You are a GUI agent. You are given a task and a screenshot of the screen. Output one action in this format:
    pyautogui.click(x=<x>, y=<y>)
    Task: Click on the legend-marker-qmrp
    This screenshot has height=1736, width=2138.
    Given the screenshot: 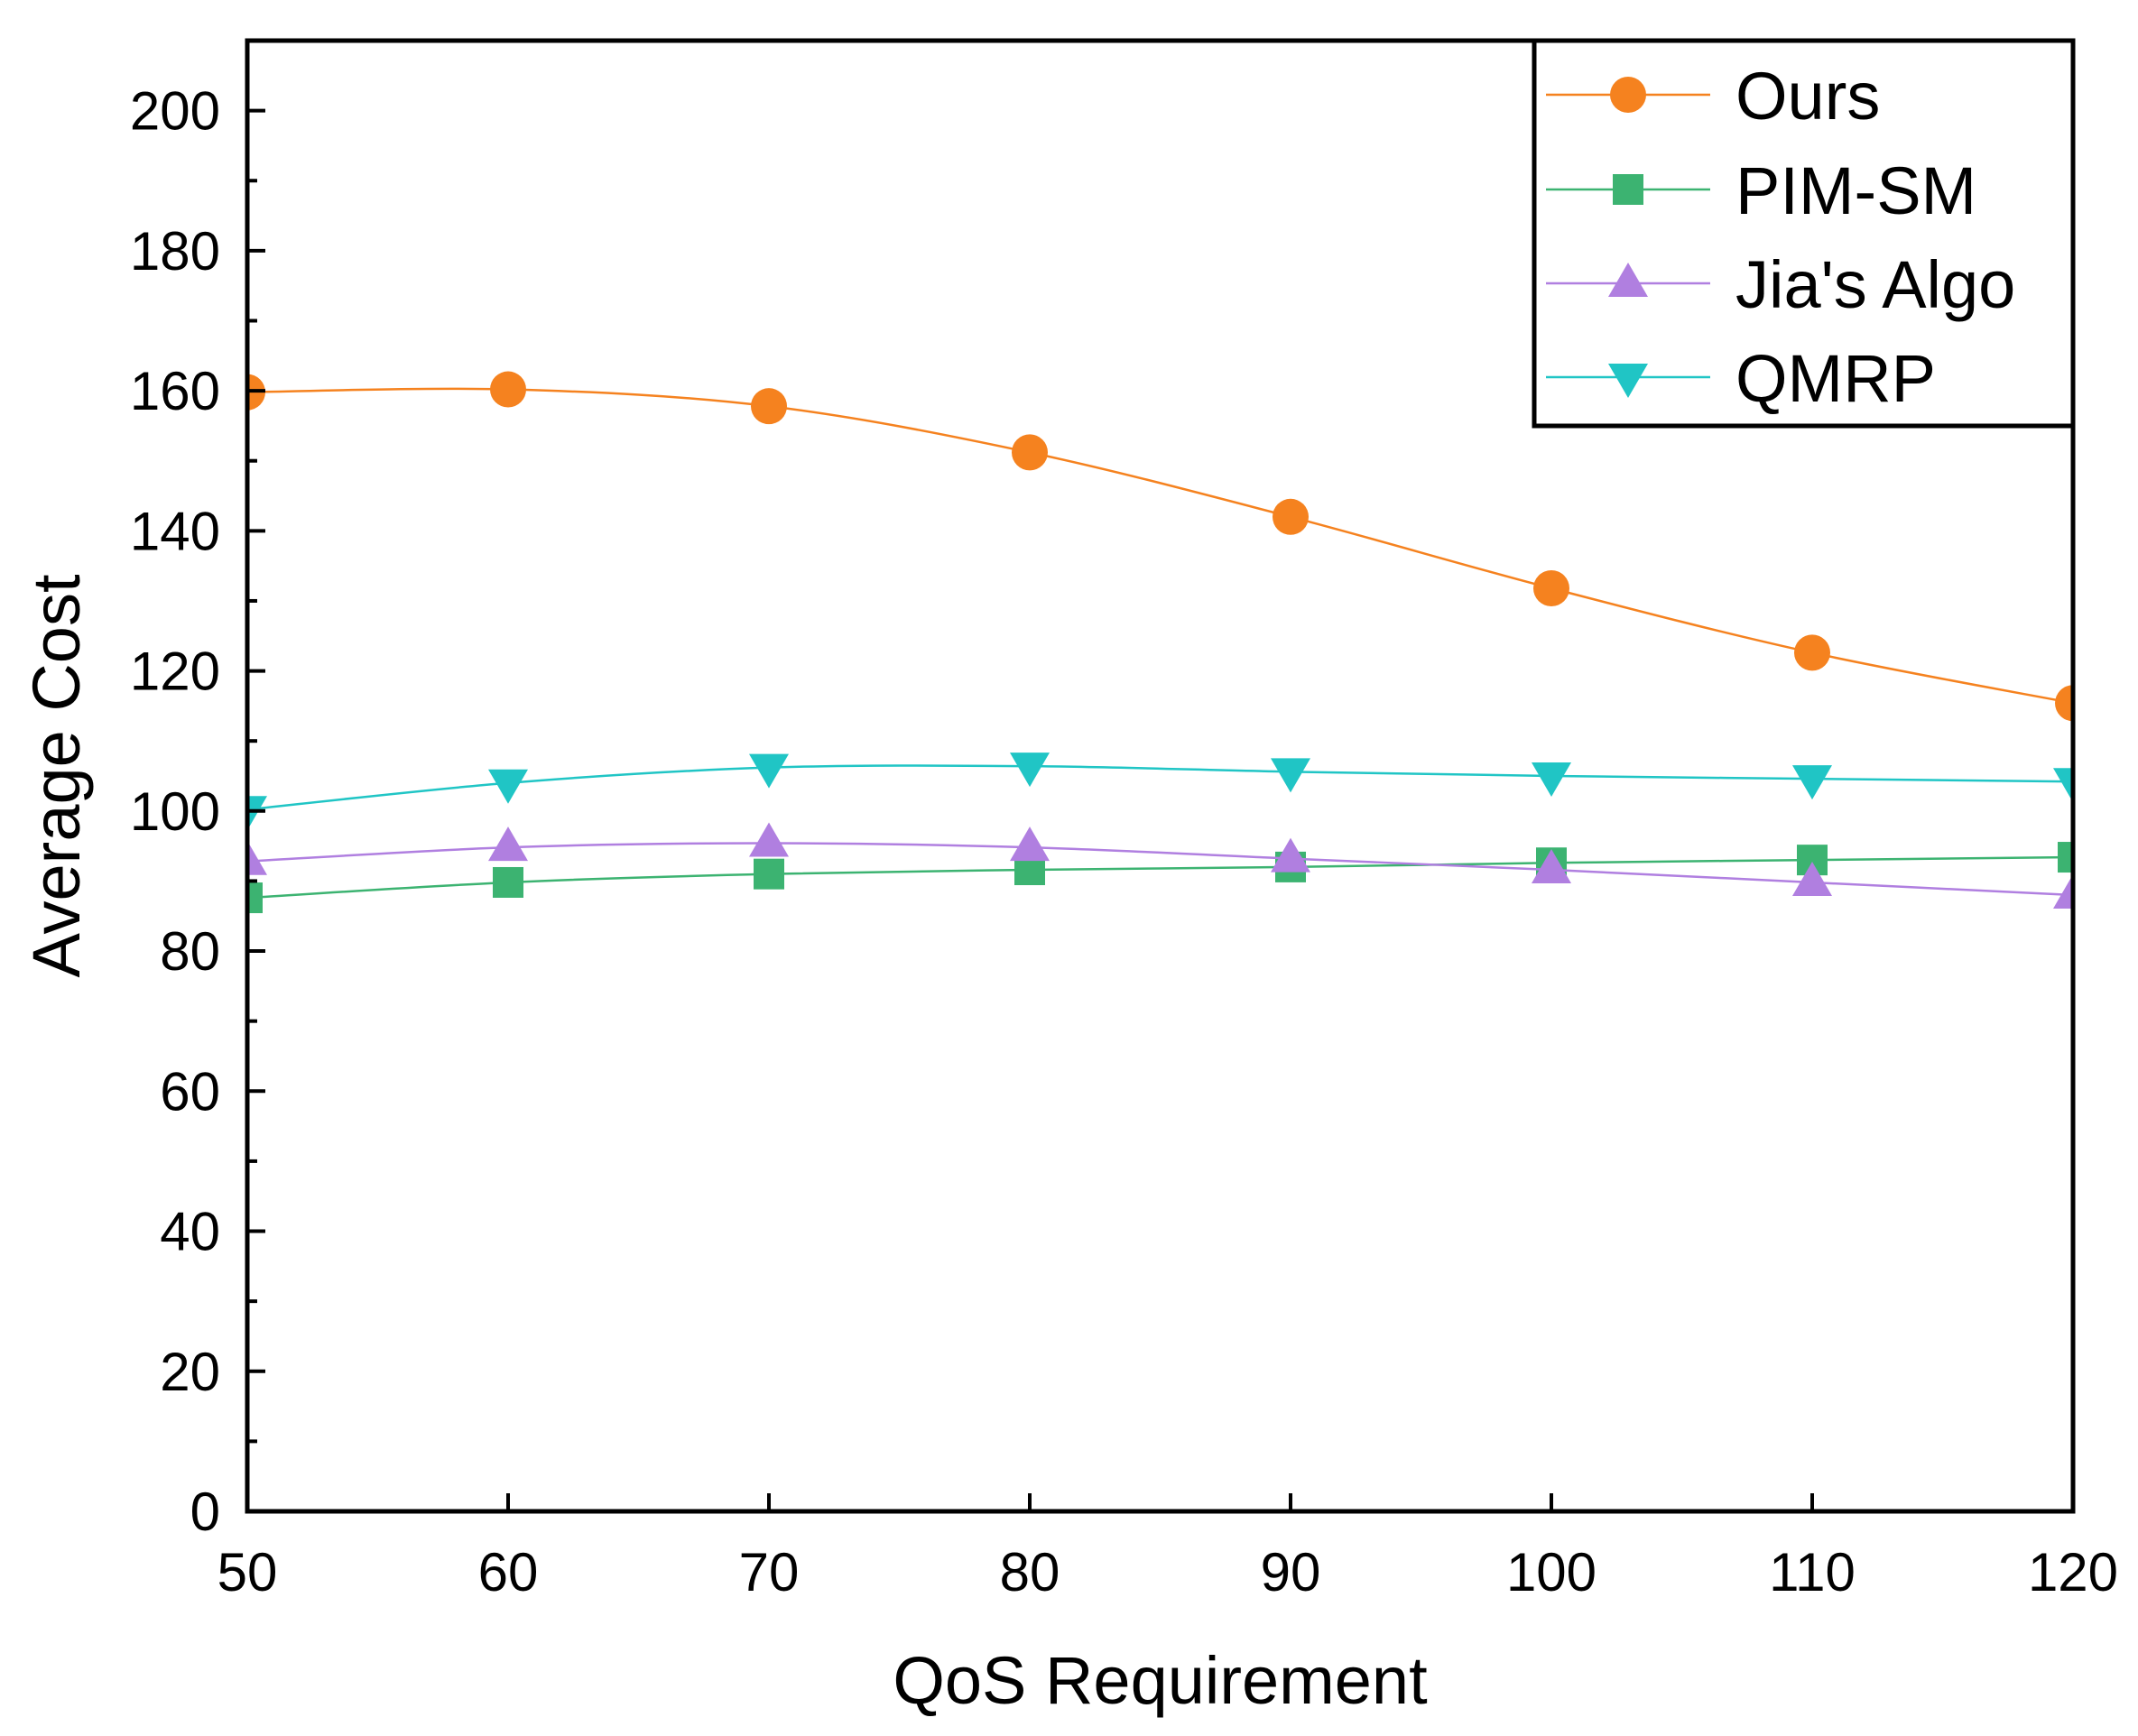 What is the action you would take?
    pyautogui.click(x=1628, y=381)
    